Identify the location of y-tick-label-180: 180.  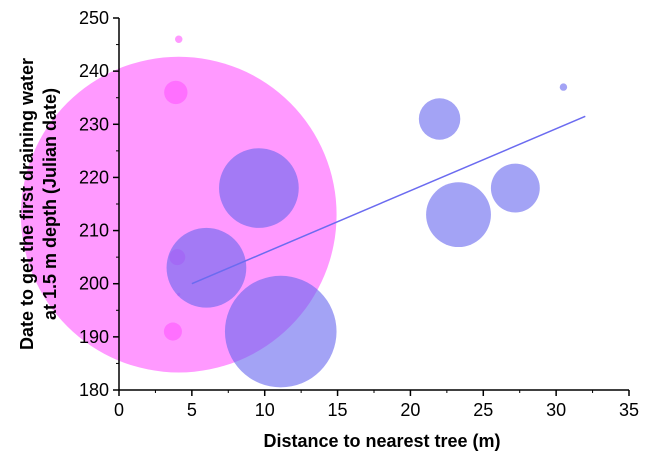
(94, 390).